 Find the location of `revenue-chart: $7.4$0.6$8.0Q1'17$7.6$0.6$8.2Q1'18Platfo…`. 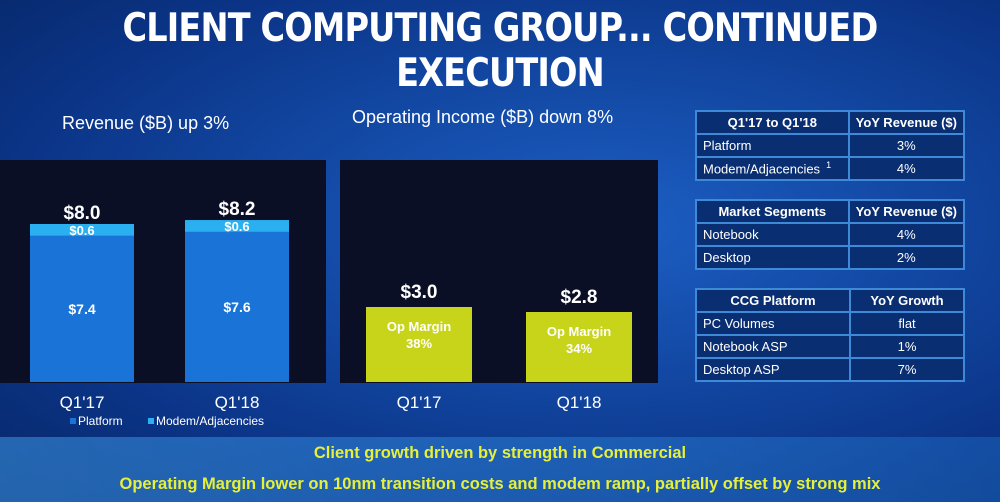

revenue-chart: $7.4$0.6$8.0Q1'17$7.6$0.6$8.2Q1'18Platfo… is located at coordinates (159, 313).